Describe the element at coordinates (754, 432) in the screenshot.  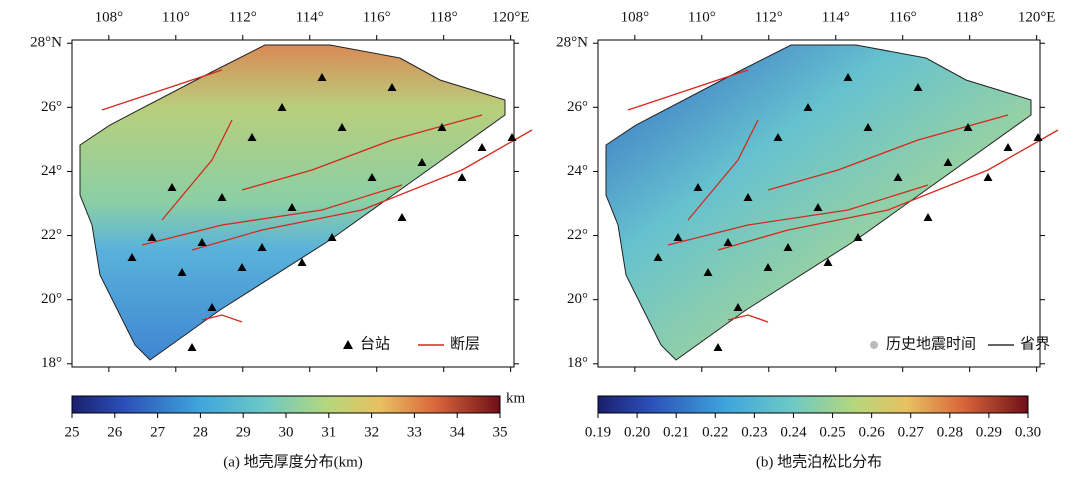
I see `colorbar-label: 0.23` at that location.